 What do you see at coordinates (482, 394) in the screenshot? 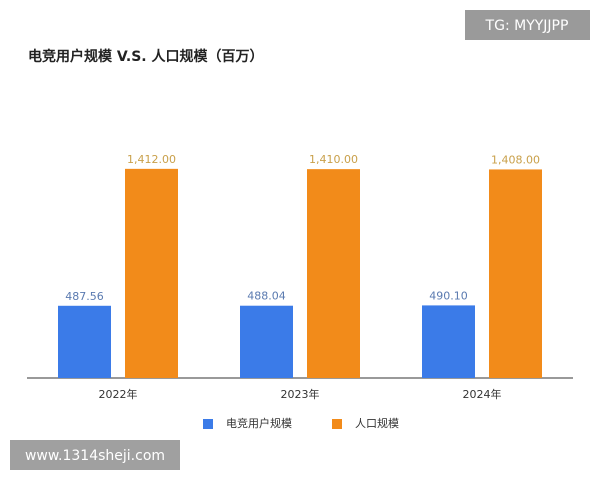
I see `x-tick-label: 2024年` at bounding box center [482, 394].